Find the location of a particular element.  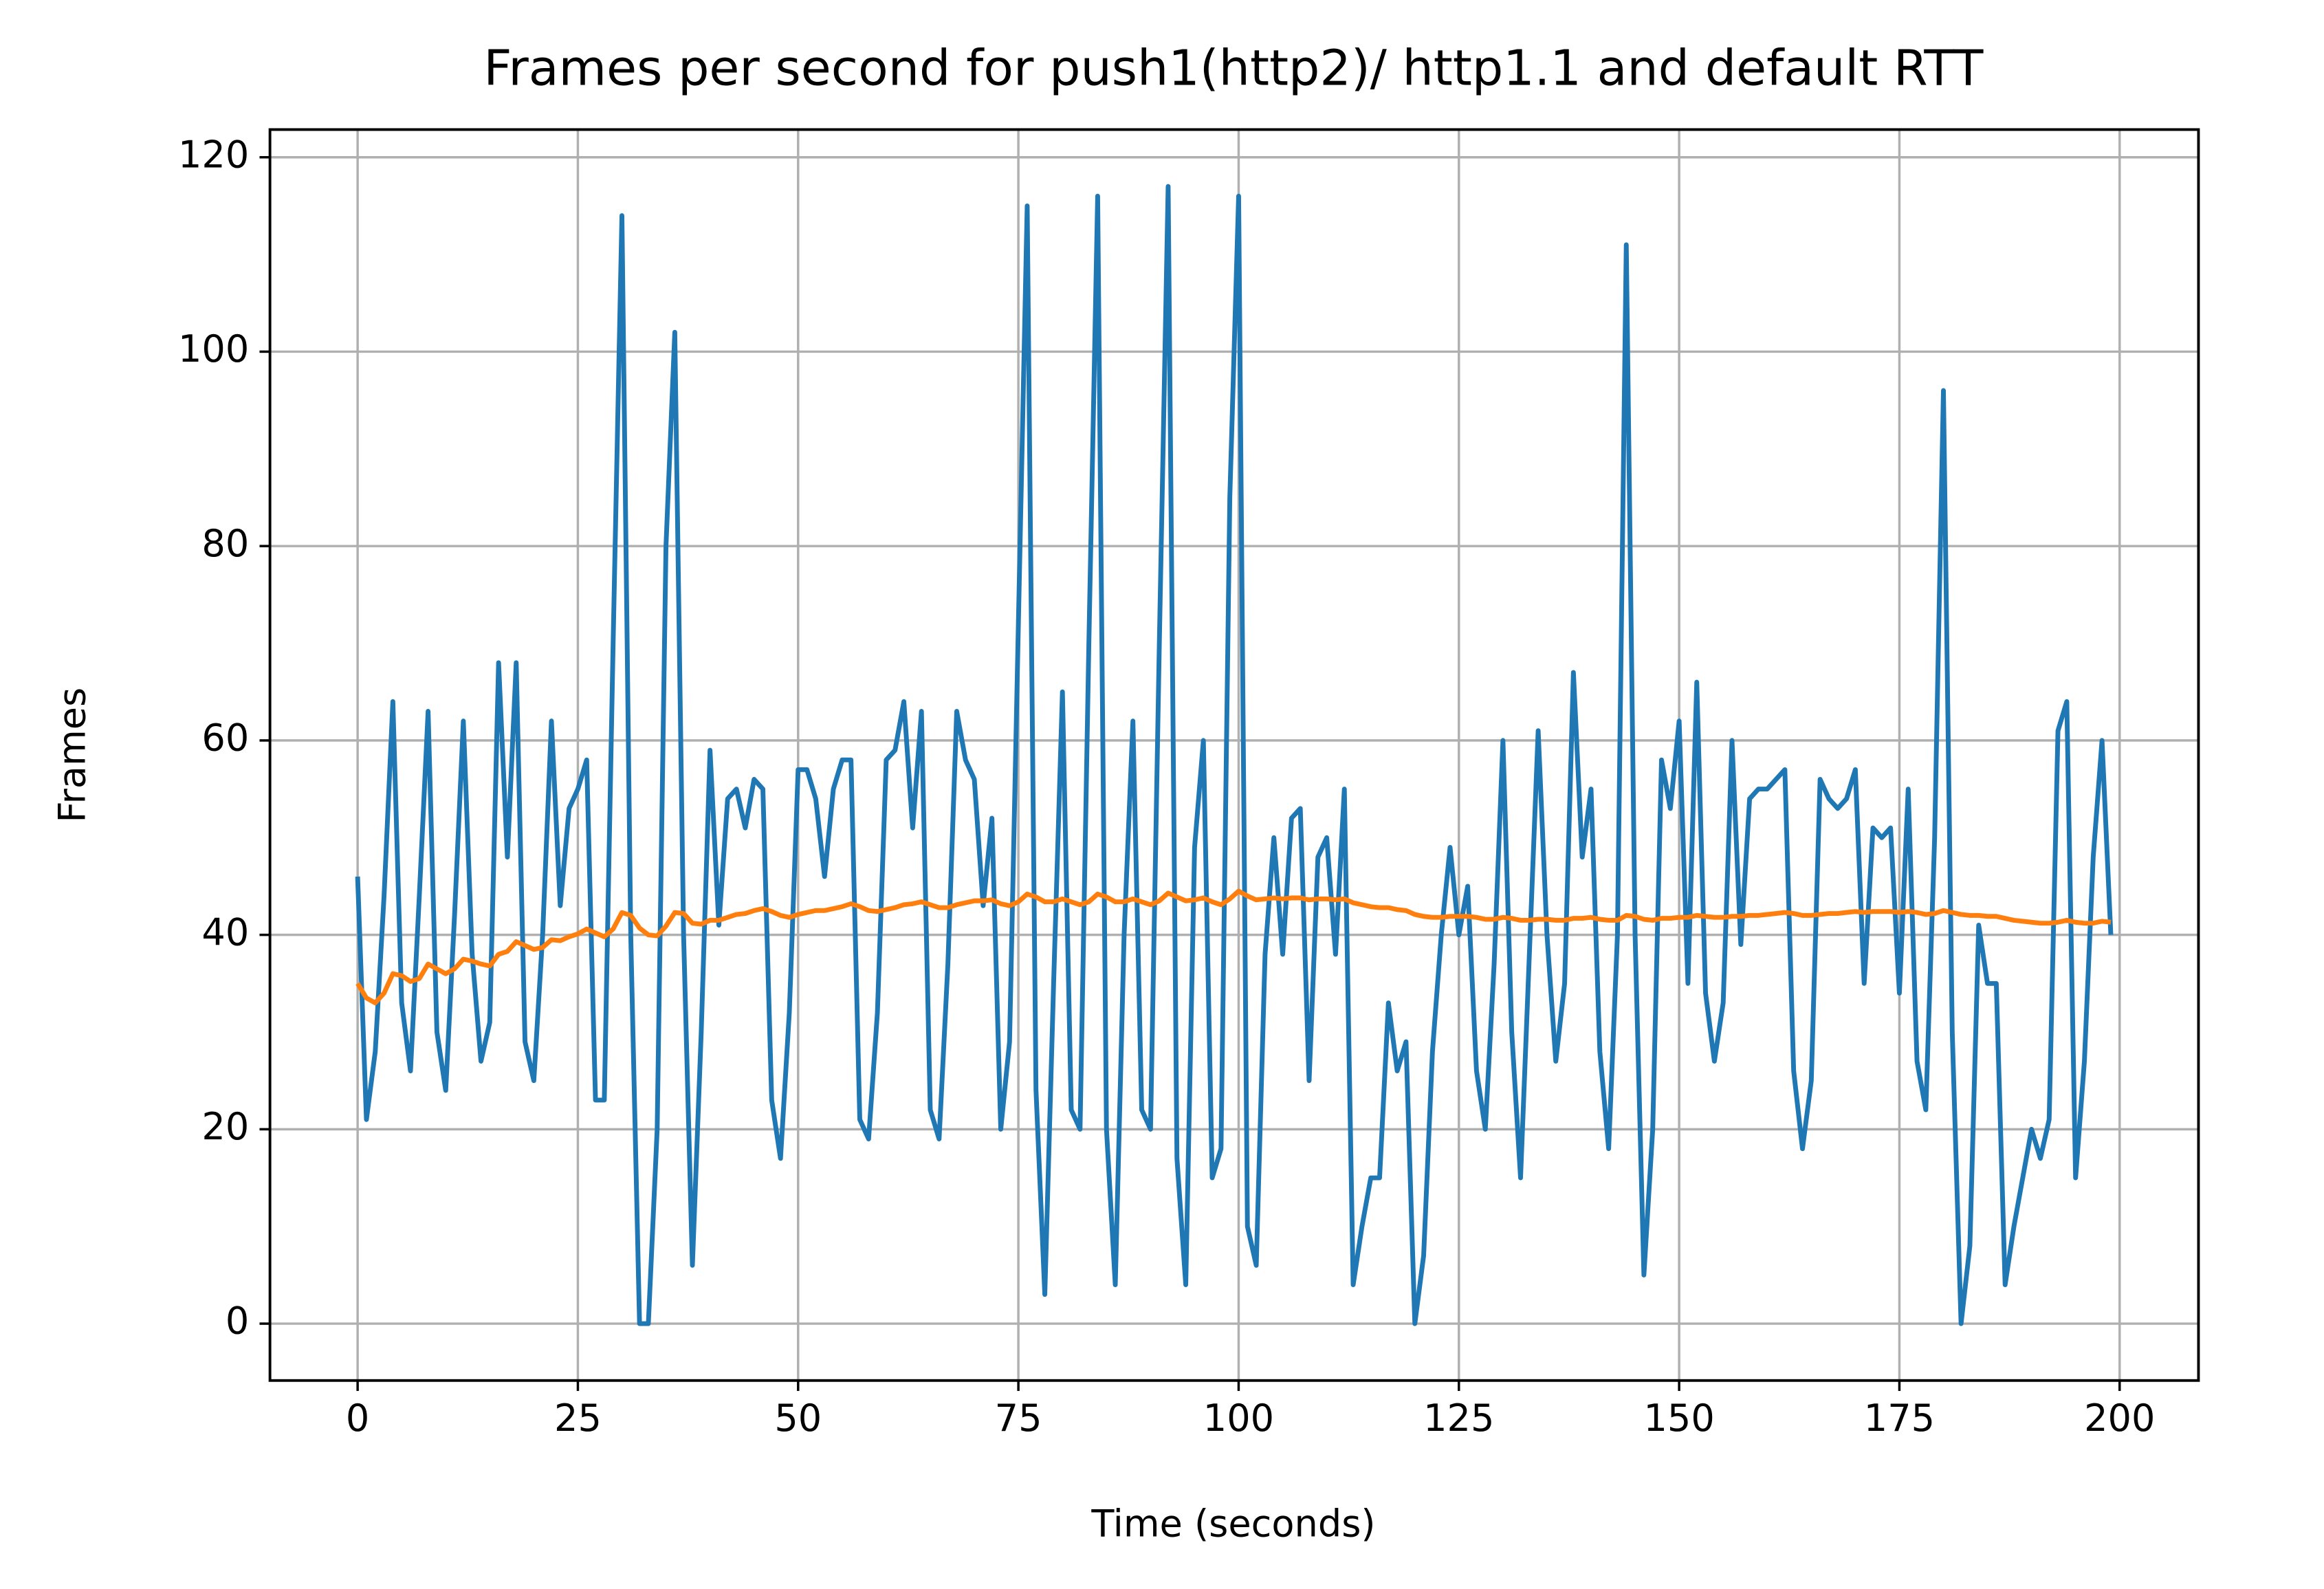

x-tick-label: 200 is located at coordinates (2119, 1418).